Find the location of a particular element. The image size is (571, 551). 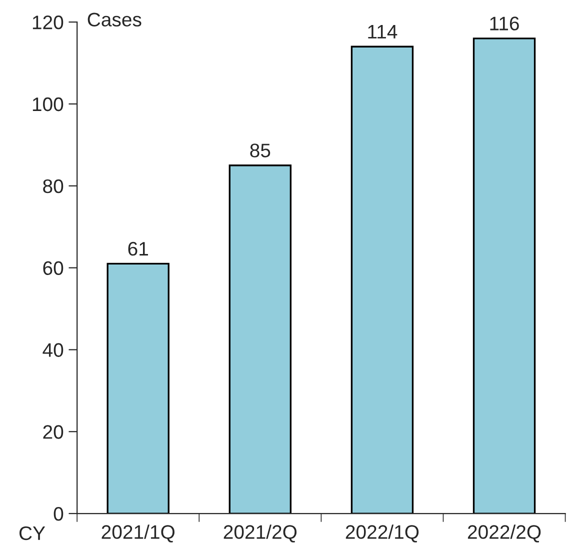

x-tick-label: 2022/2Q is located at coordinates (504, 533).